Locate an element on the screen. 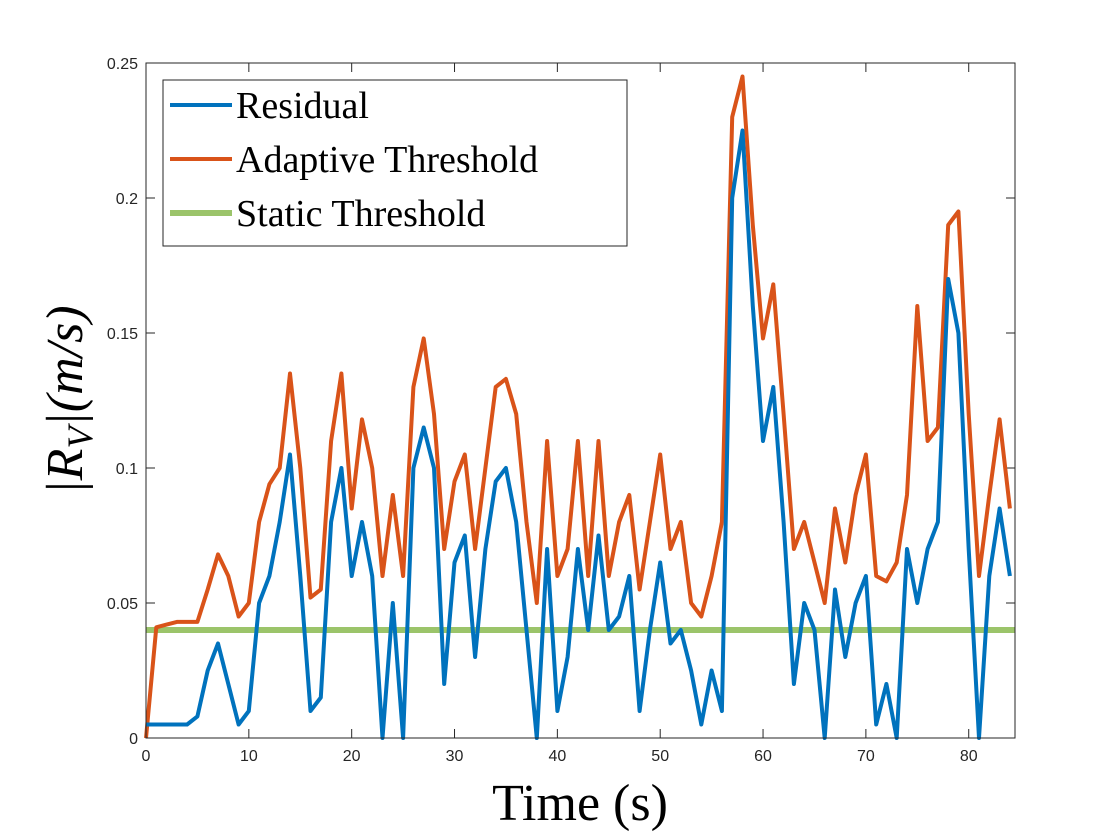  y-tick-label: 0.25 is located at coordinates (122, 64).